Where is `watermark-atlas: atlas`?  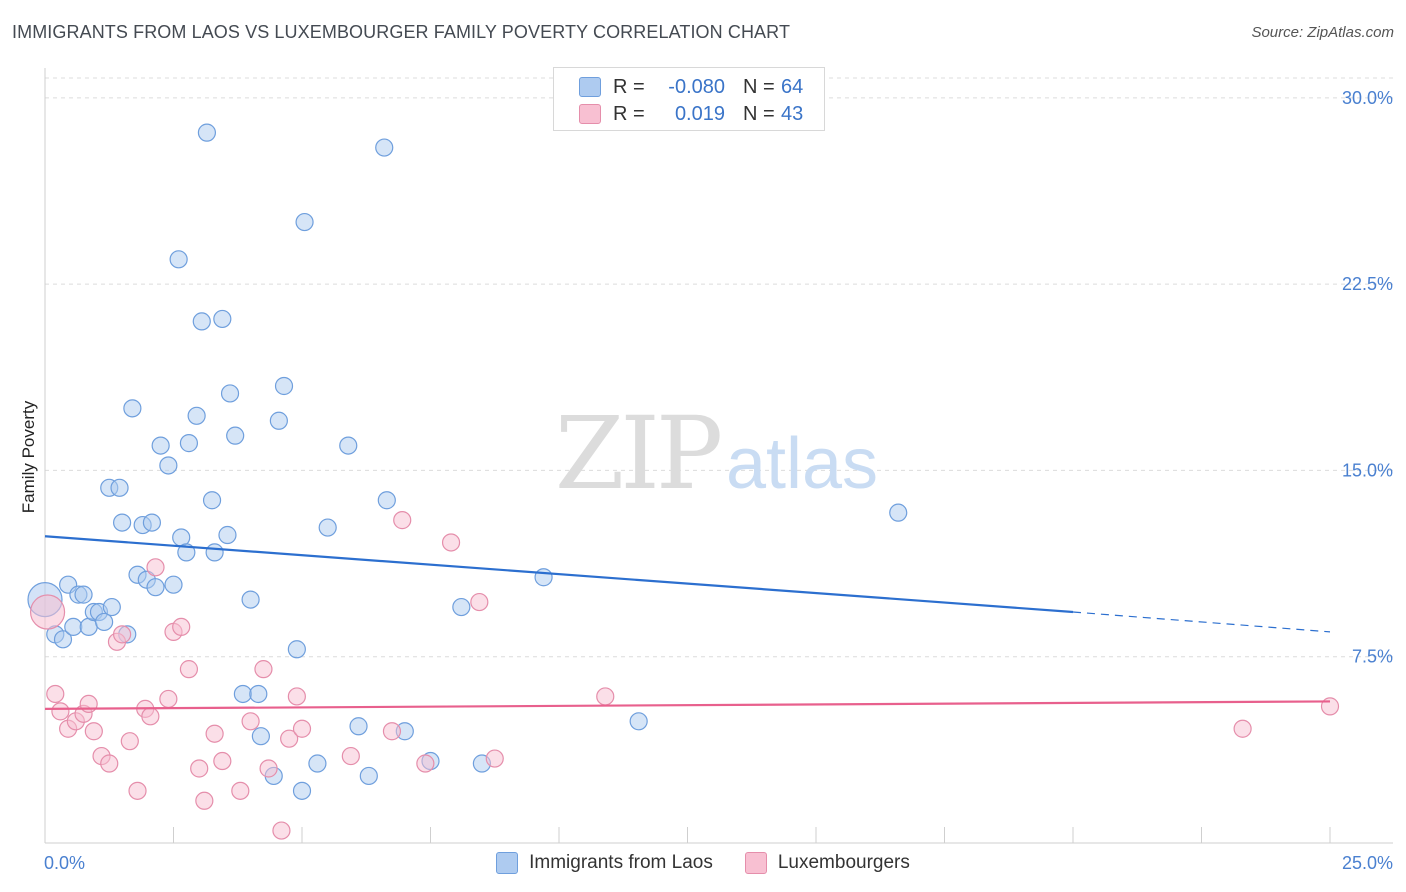 watermark-atlas: atlas is located at coordinates (802, 464).